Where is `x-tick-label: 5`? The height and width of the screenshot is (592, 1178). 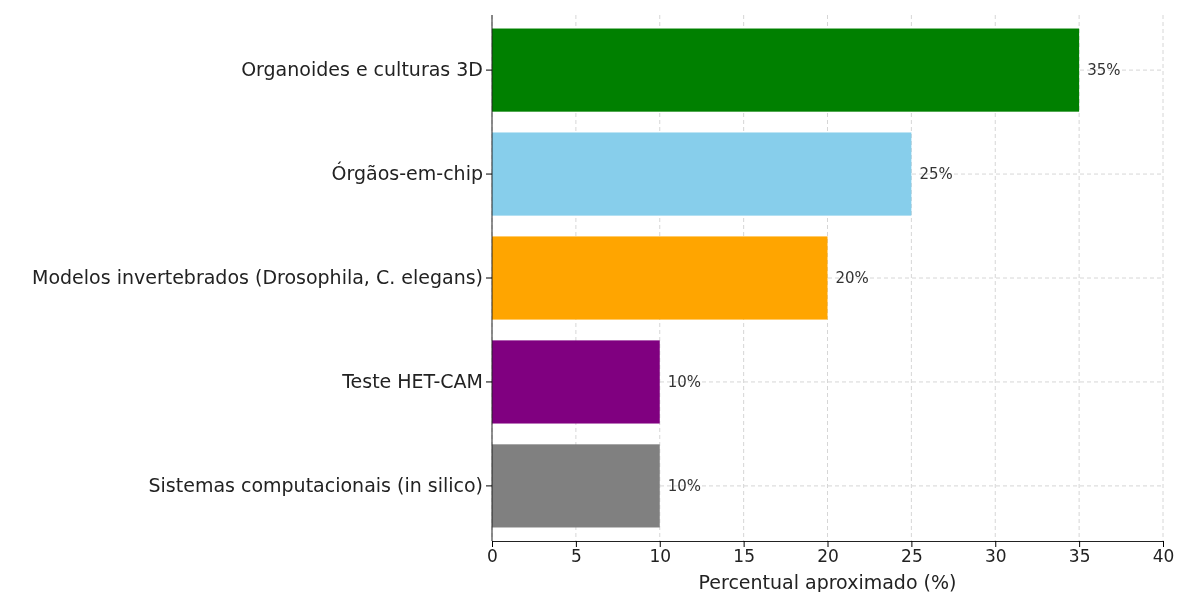
x-tick-label: 5 is located at coordinates (576, 556).